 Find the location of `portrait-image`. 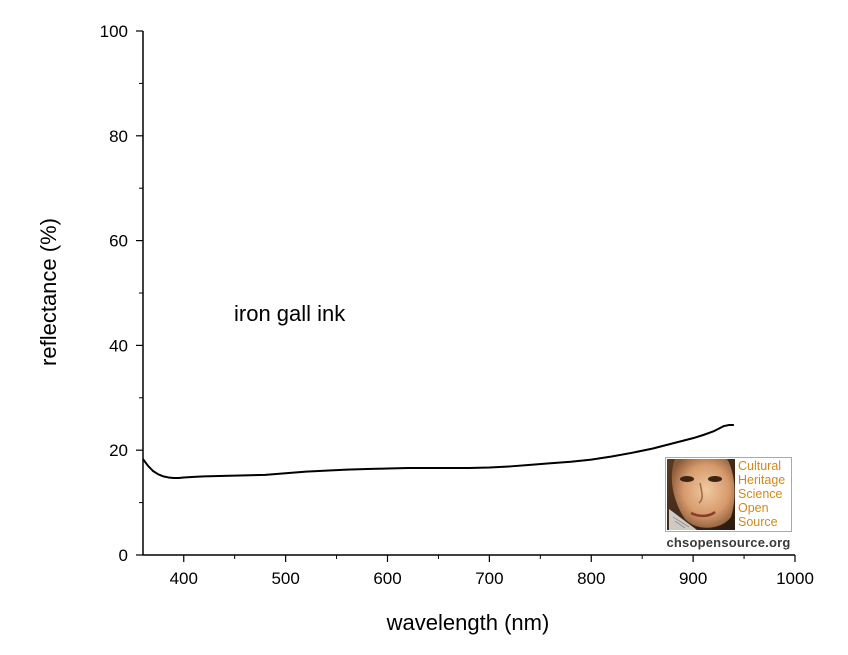

portrait-image is located at coordinates (701, 494).